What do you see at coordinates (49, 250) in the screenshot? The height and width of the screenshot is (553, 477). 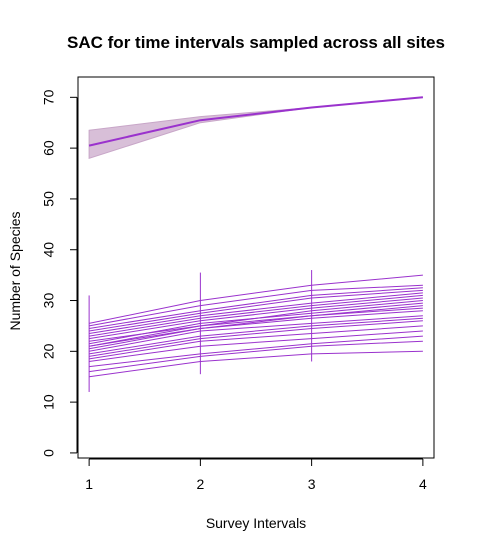 I see `y-tick-label: 40` at bounding box center [49, 250].